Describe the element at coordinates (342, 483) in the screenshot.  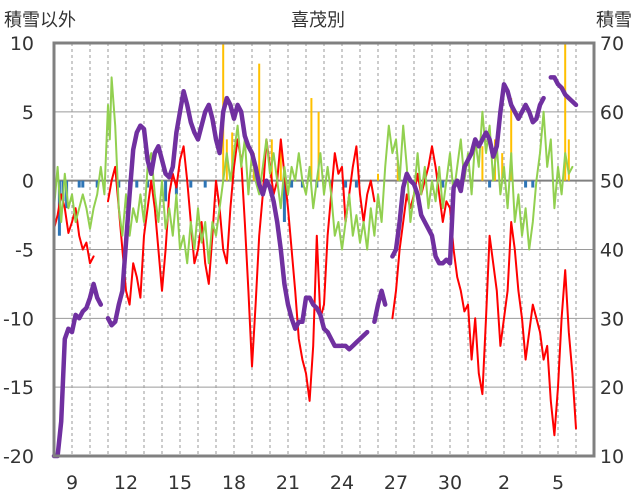
I see `x-tick-label: 24` at that location.